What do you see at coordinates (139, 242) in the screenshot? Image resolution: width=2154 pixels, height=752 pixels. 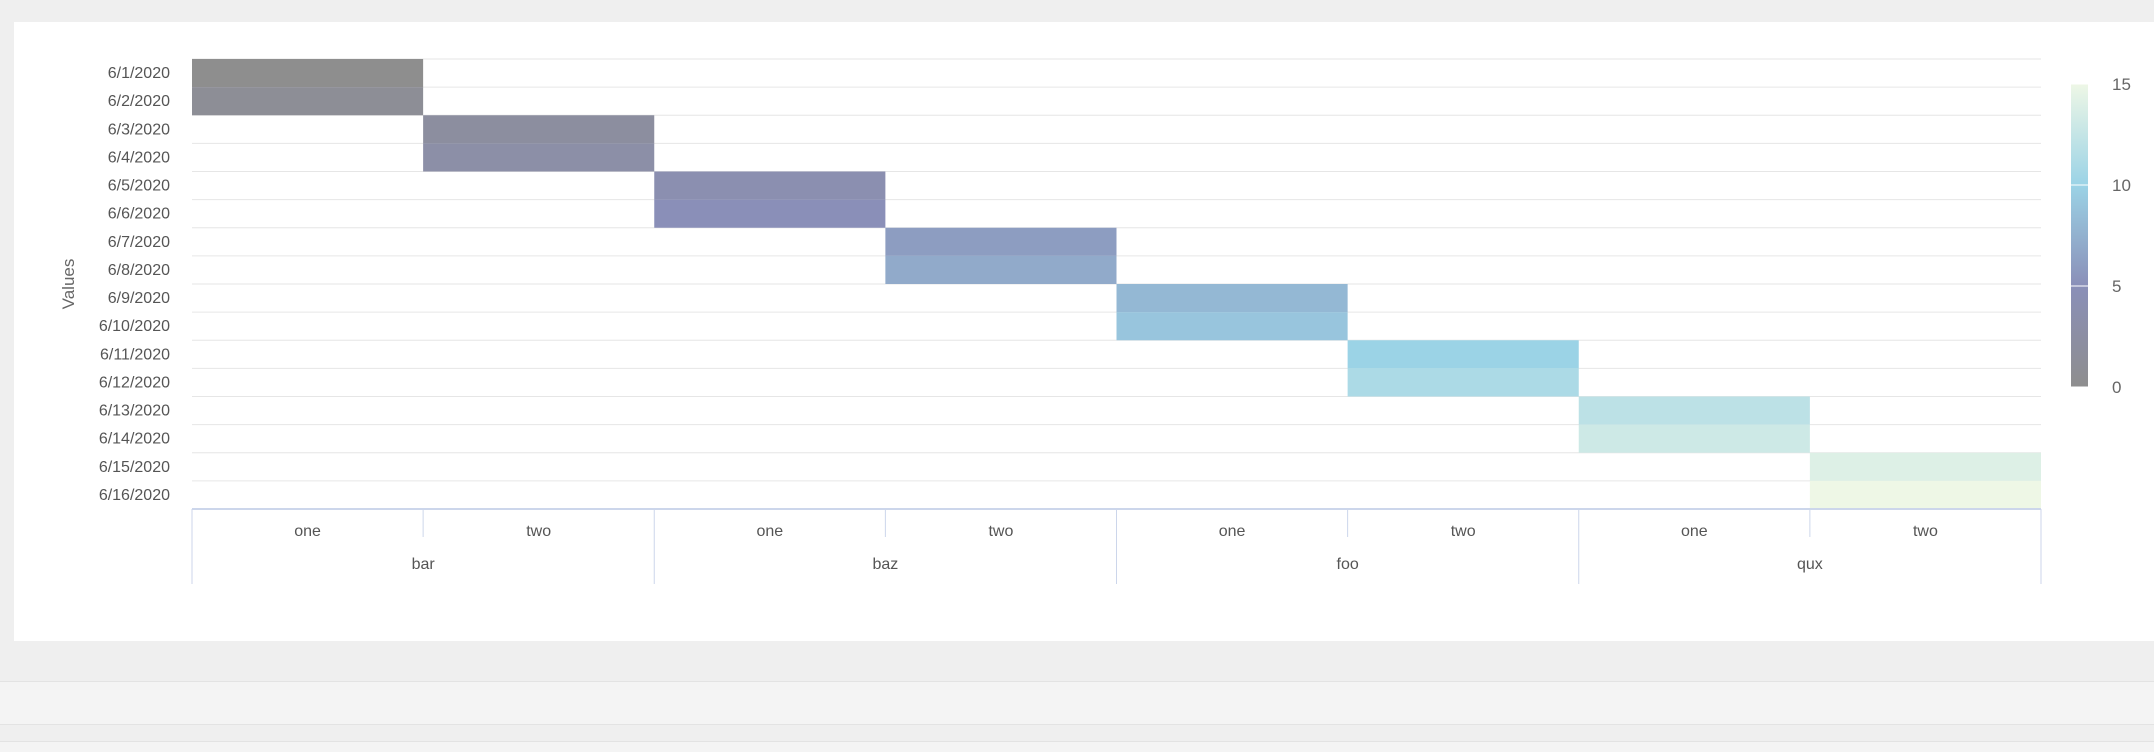 I see `y-tick-label: 6/7/2020` at bounding box center [139, 242].